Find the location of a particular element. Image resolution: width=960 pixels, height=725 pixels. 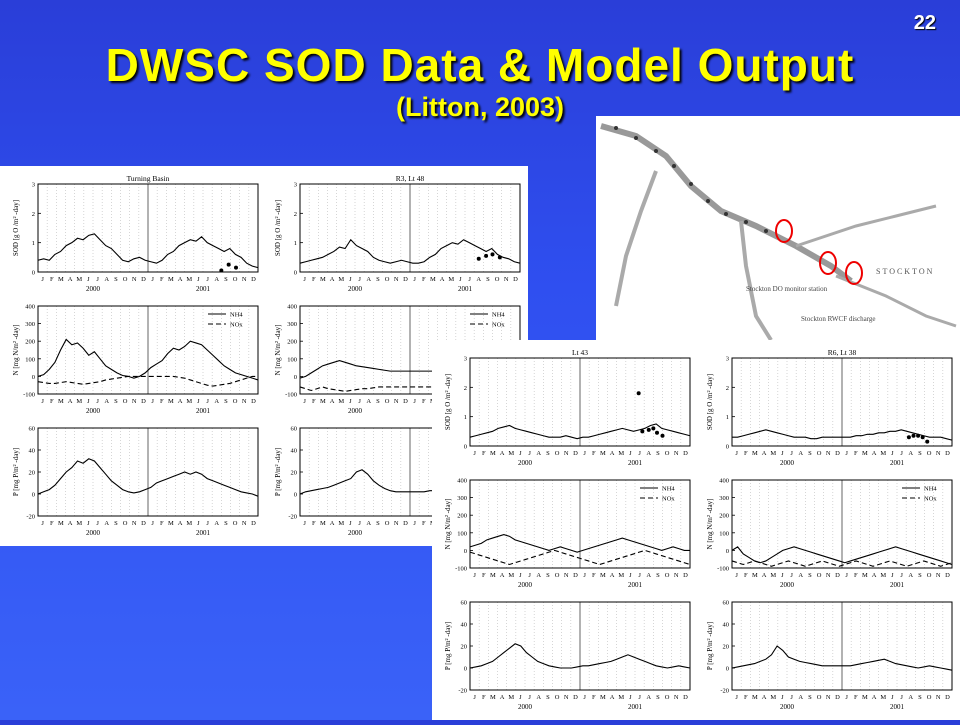

y-tick-label: -20 is located at coordinates (292, 517).